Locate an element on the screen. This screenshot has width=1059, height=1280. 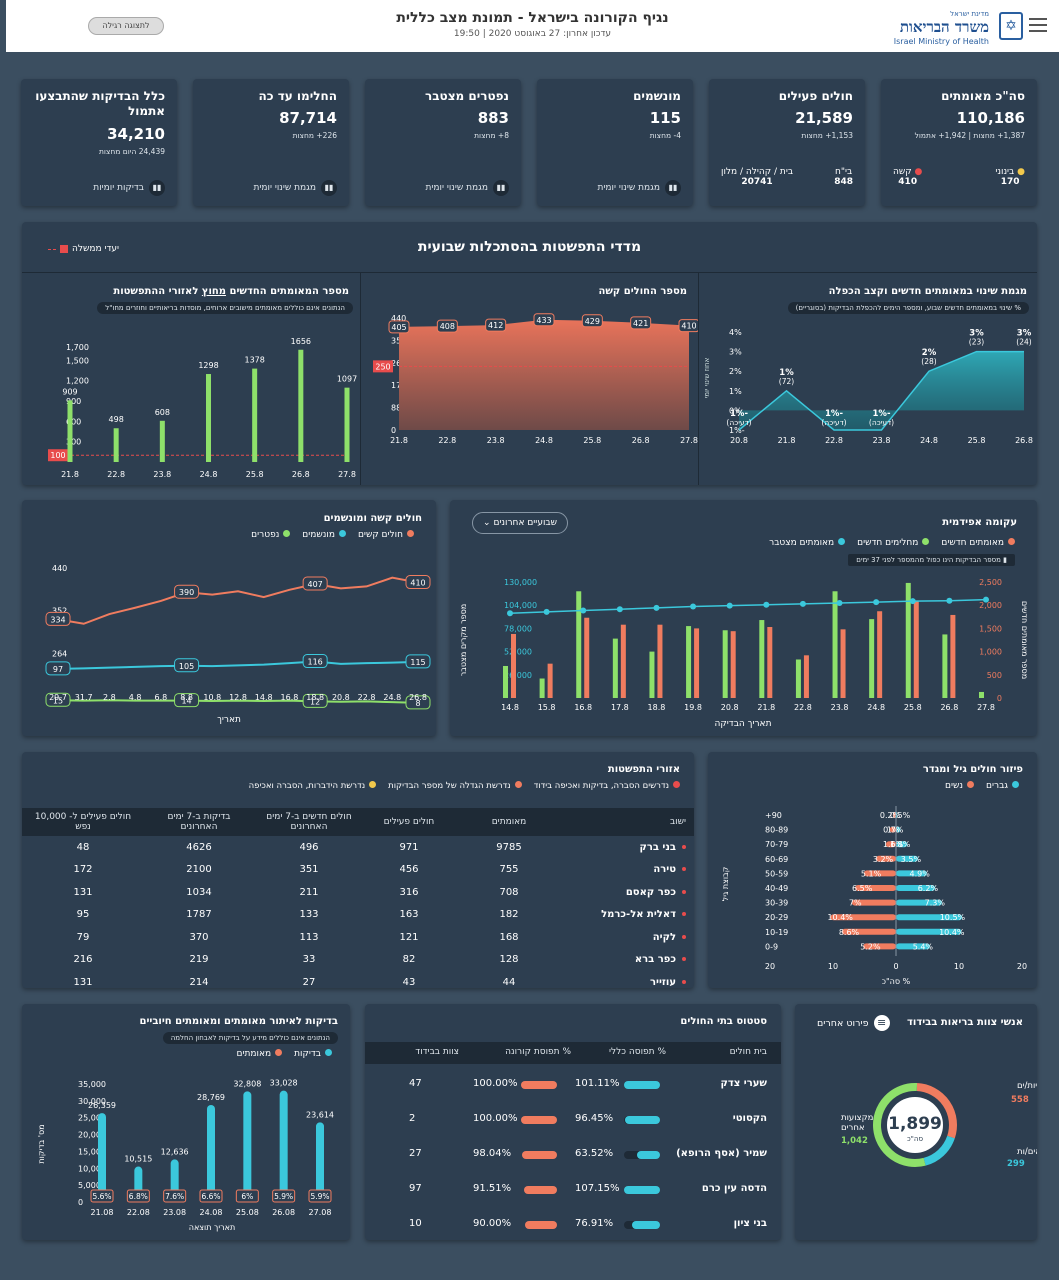
y-axis-label: מס' בדיקות is located at coordinates (41, 1143).